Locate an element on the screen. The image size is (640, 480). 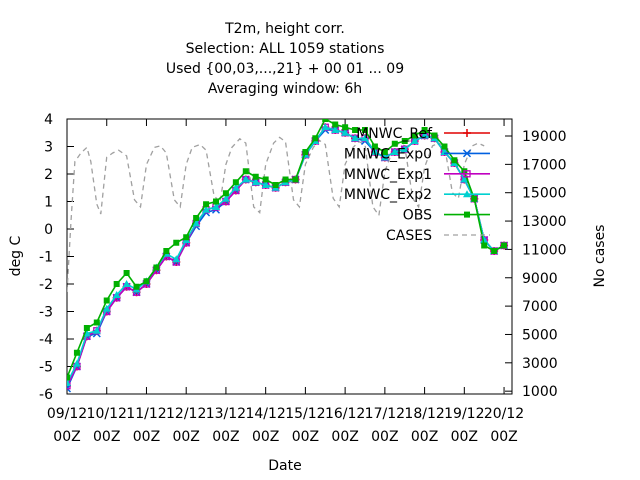
y-tick-label: 2 is located at coordinates (48, 175).